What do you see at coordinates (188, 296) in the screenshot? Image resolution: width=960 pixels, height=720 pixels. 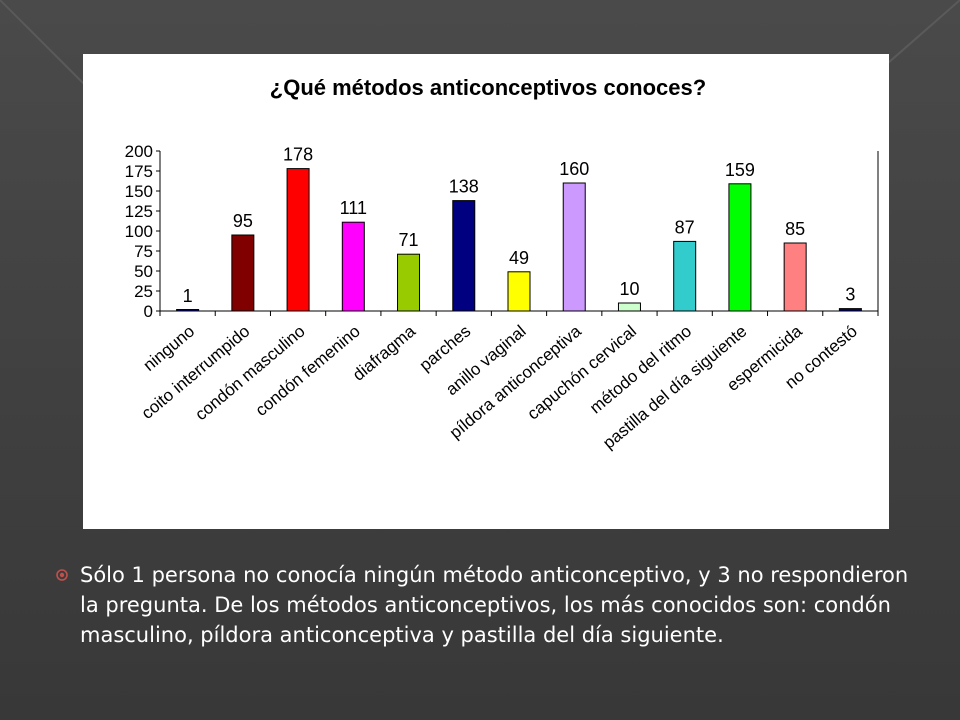 I see `data-label: 1` at bounding box center [188, 296].